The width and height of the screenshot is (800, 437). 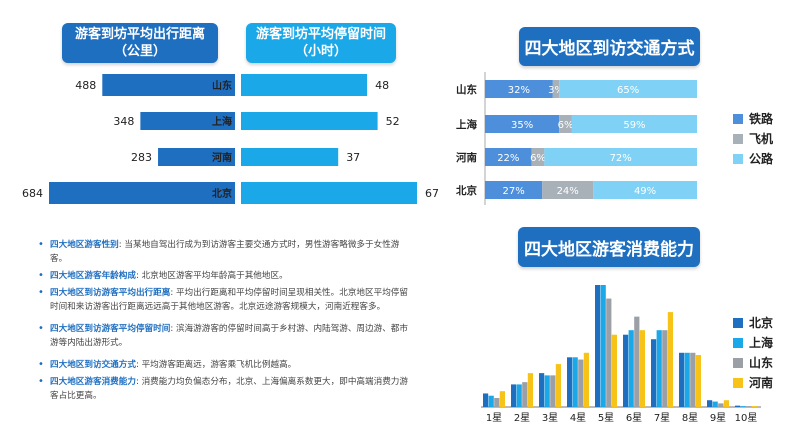 I want to click on spend-header-title: 四大地区游客消费能力, so click(x=609, y=249).